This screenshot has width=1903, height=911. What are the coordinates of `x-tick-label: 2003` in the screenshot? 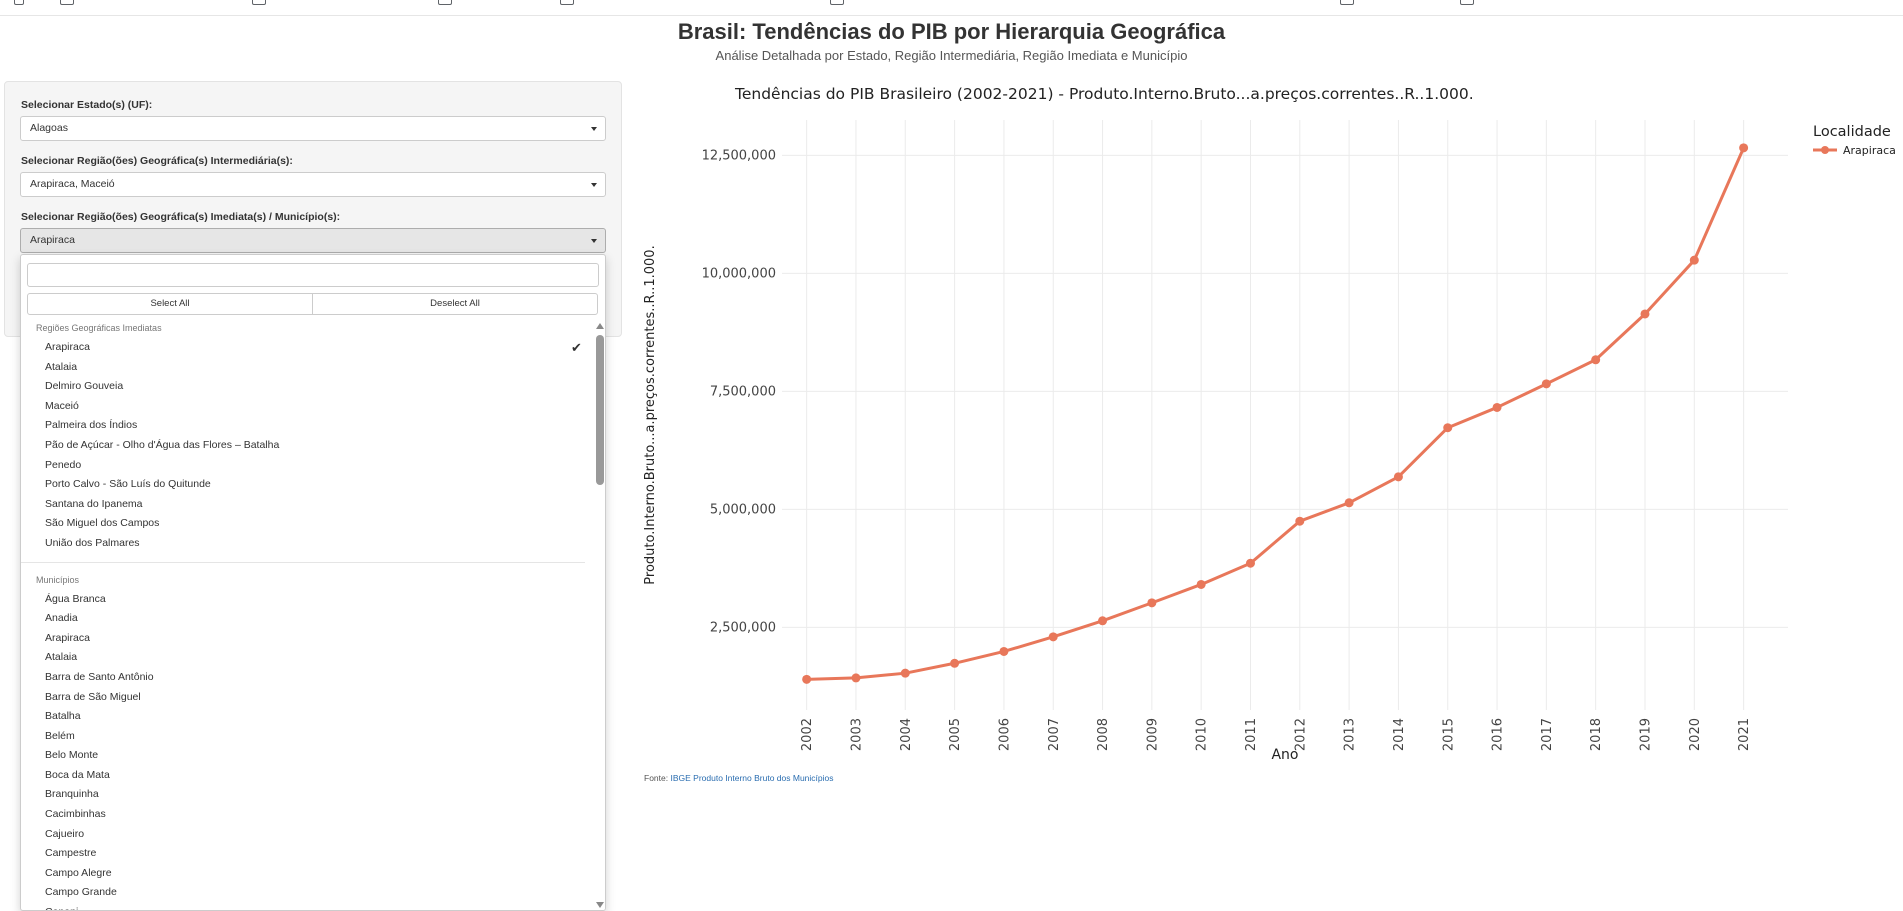 It's located at (857, 734).